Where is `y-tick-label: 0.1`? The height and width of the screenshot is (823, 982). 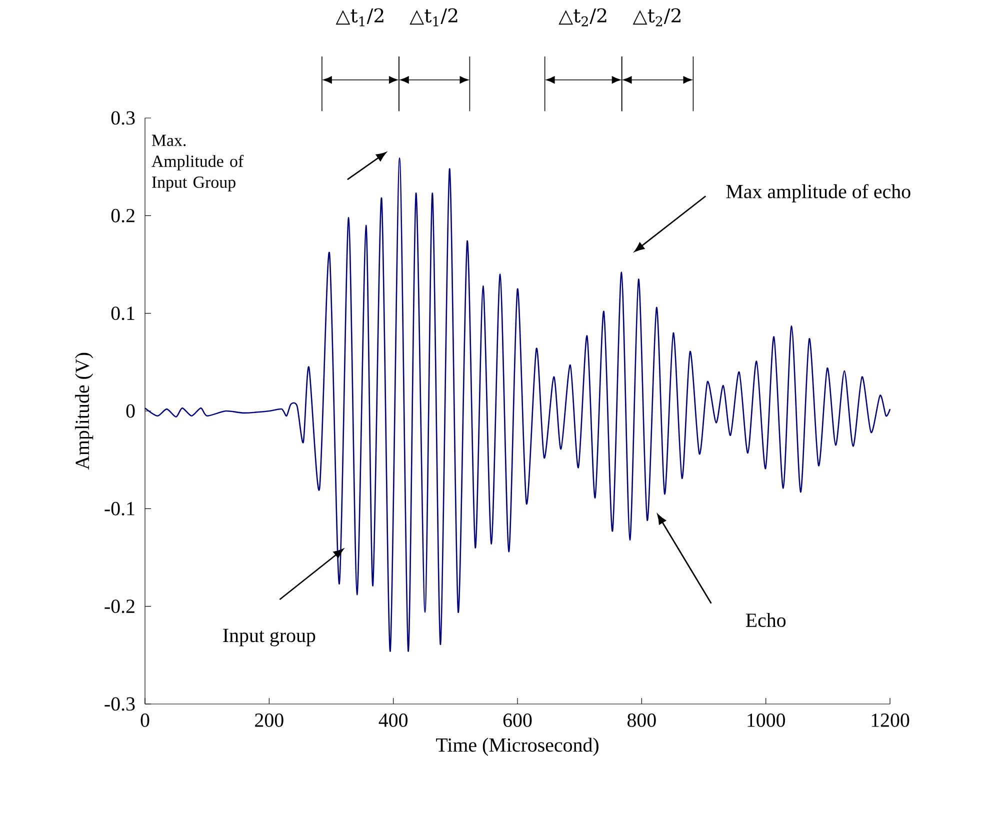
y-tick-label: 0.1 is located at coordinates (122, 313).